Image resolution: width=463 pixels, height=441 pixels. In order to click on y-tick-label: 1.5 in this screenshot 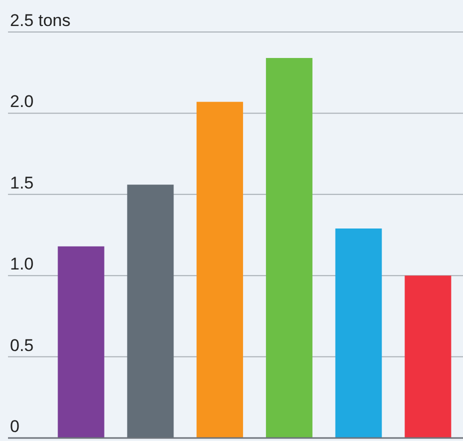, I will do `click(22, 182)`.